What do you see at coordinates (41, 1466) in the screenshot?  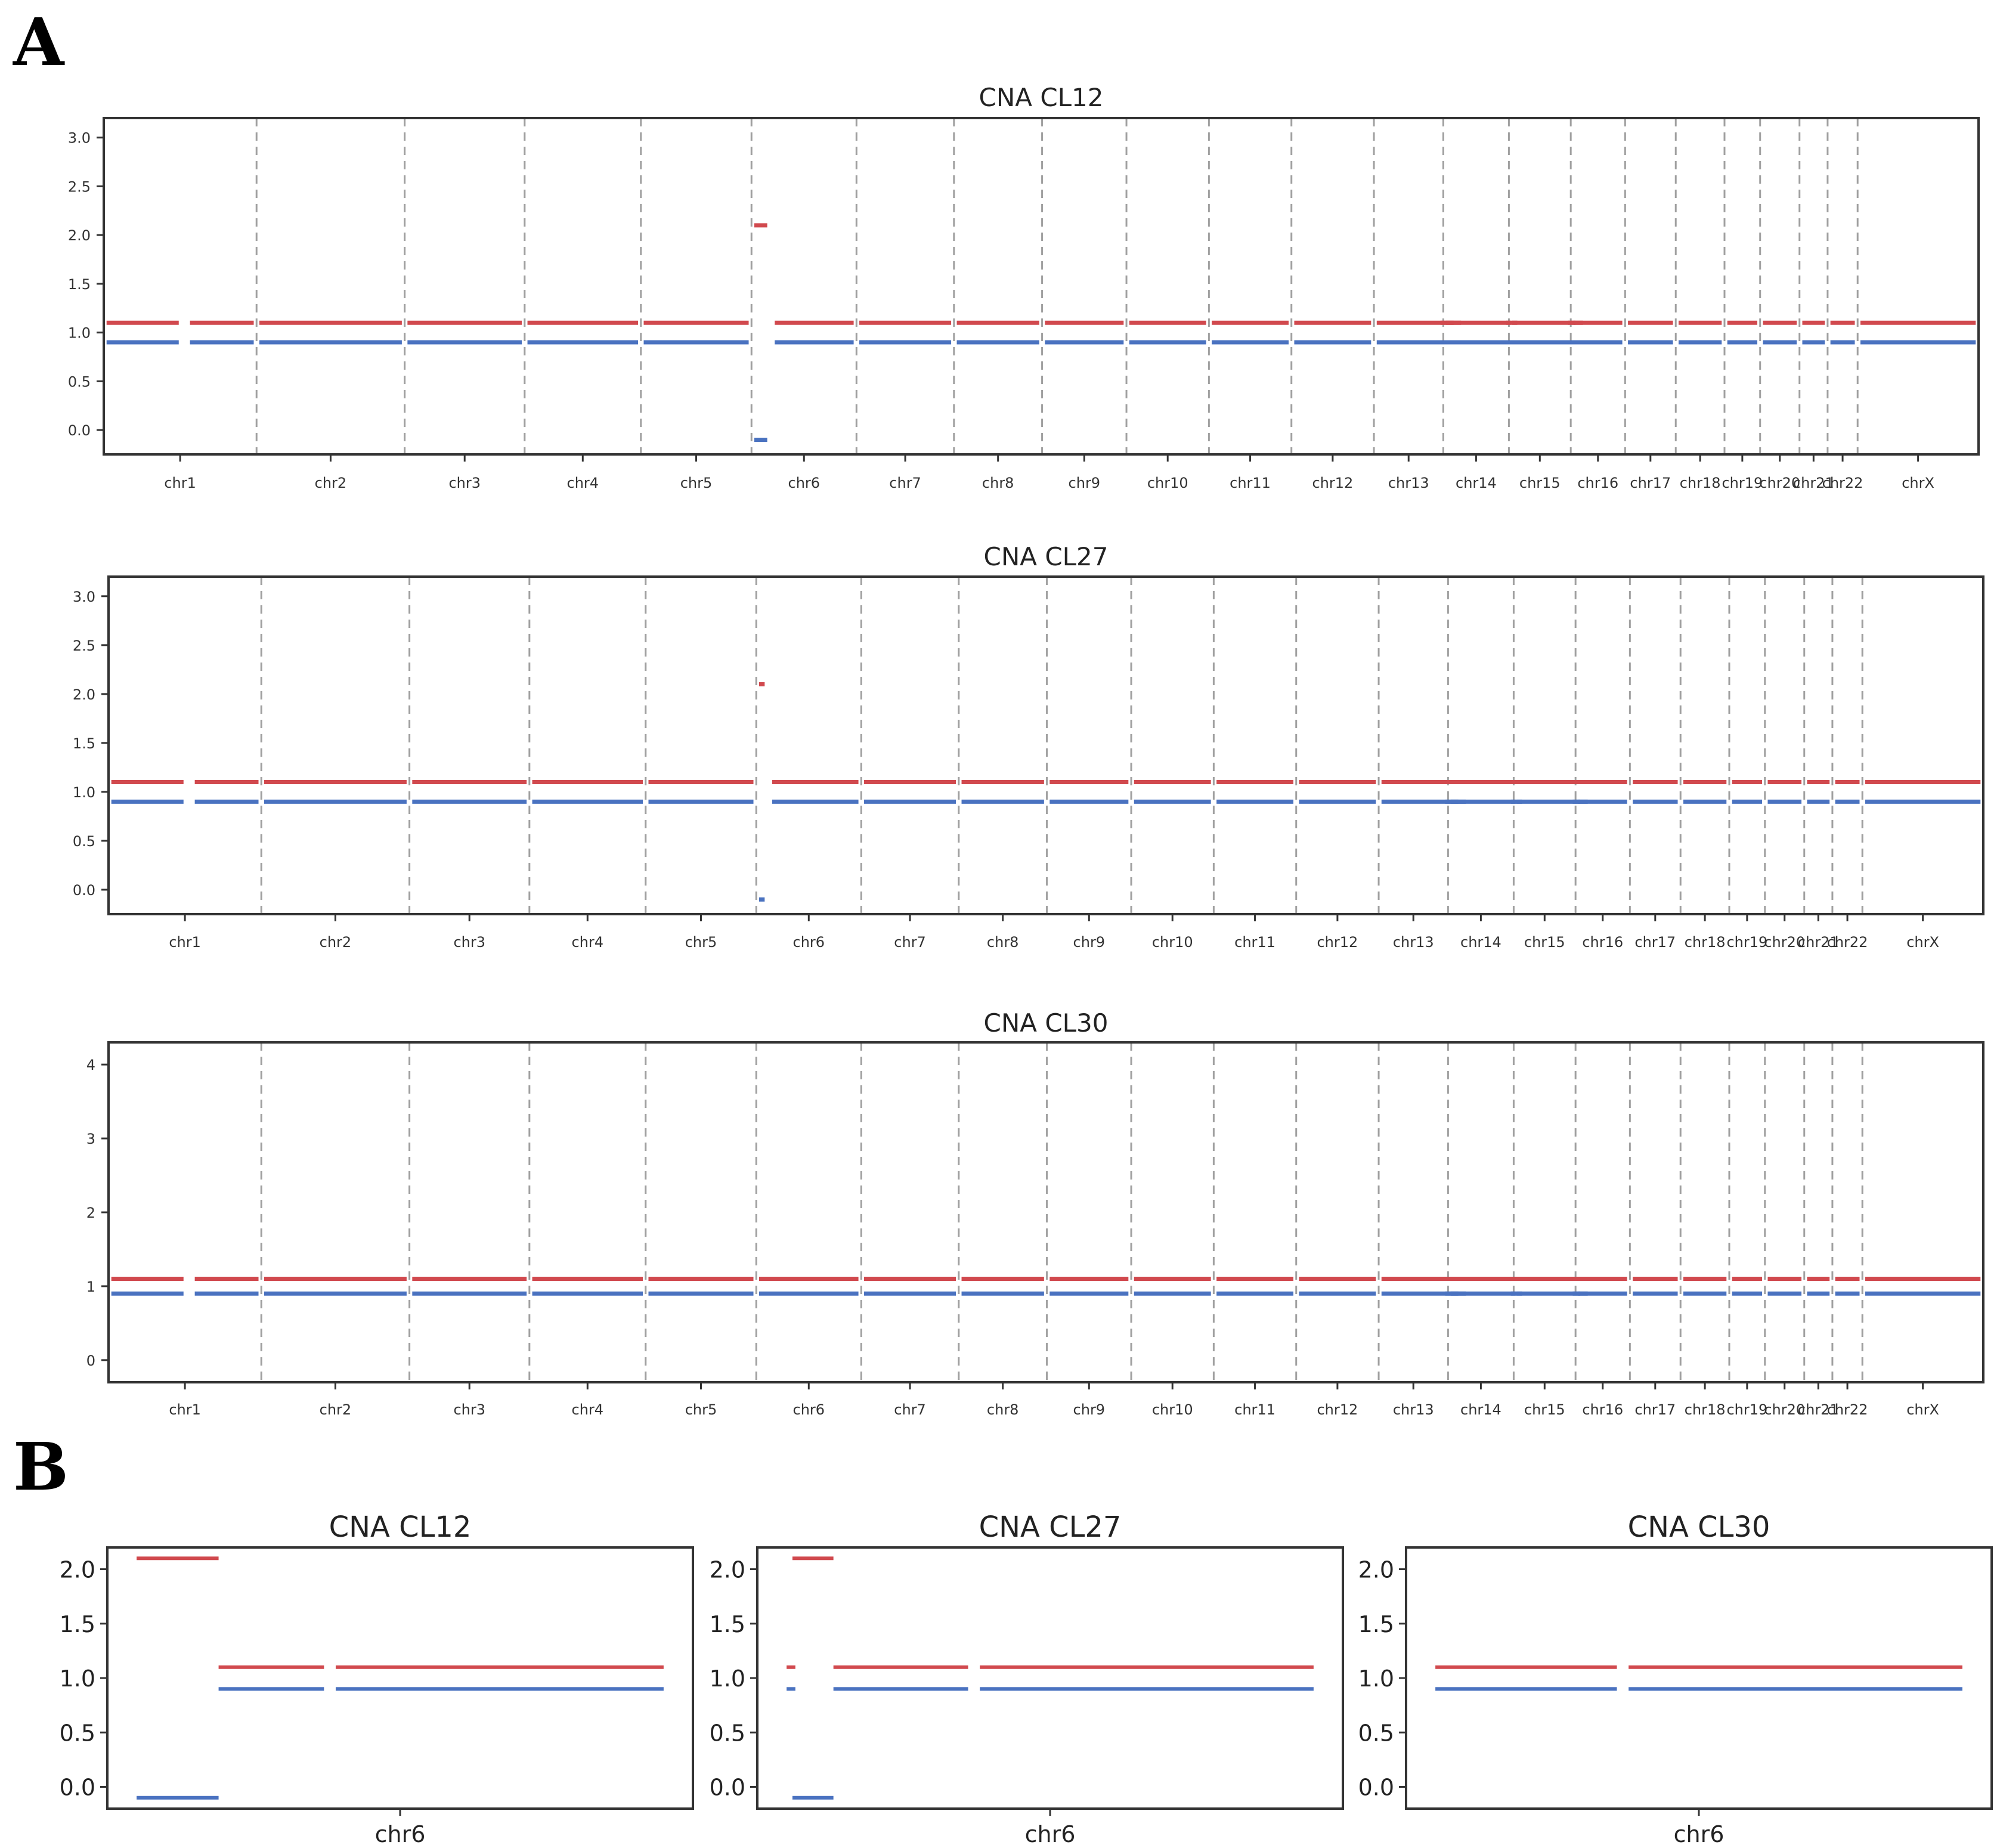 I see `panel-label-b: B` at bounding box center [41, 1466].